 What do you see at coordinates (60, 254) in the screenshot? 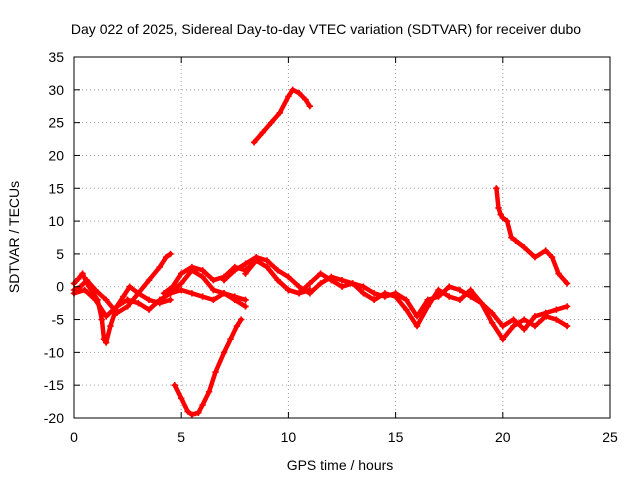
I see `y-tick-label: 5` at bounding box center [60, 254].